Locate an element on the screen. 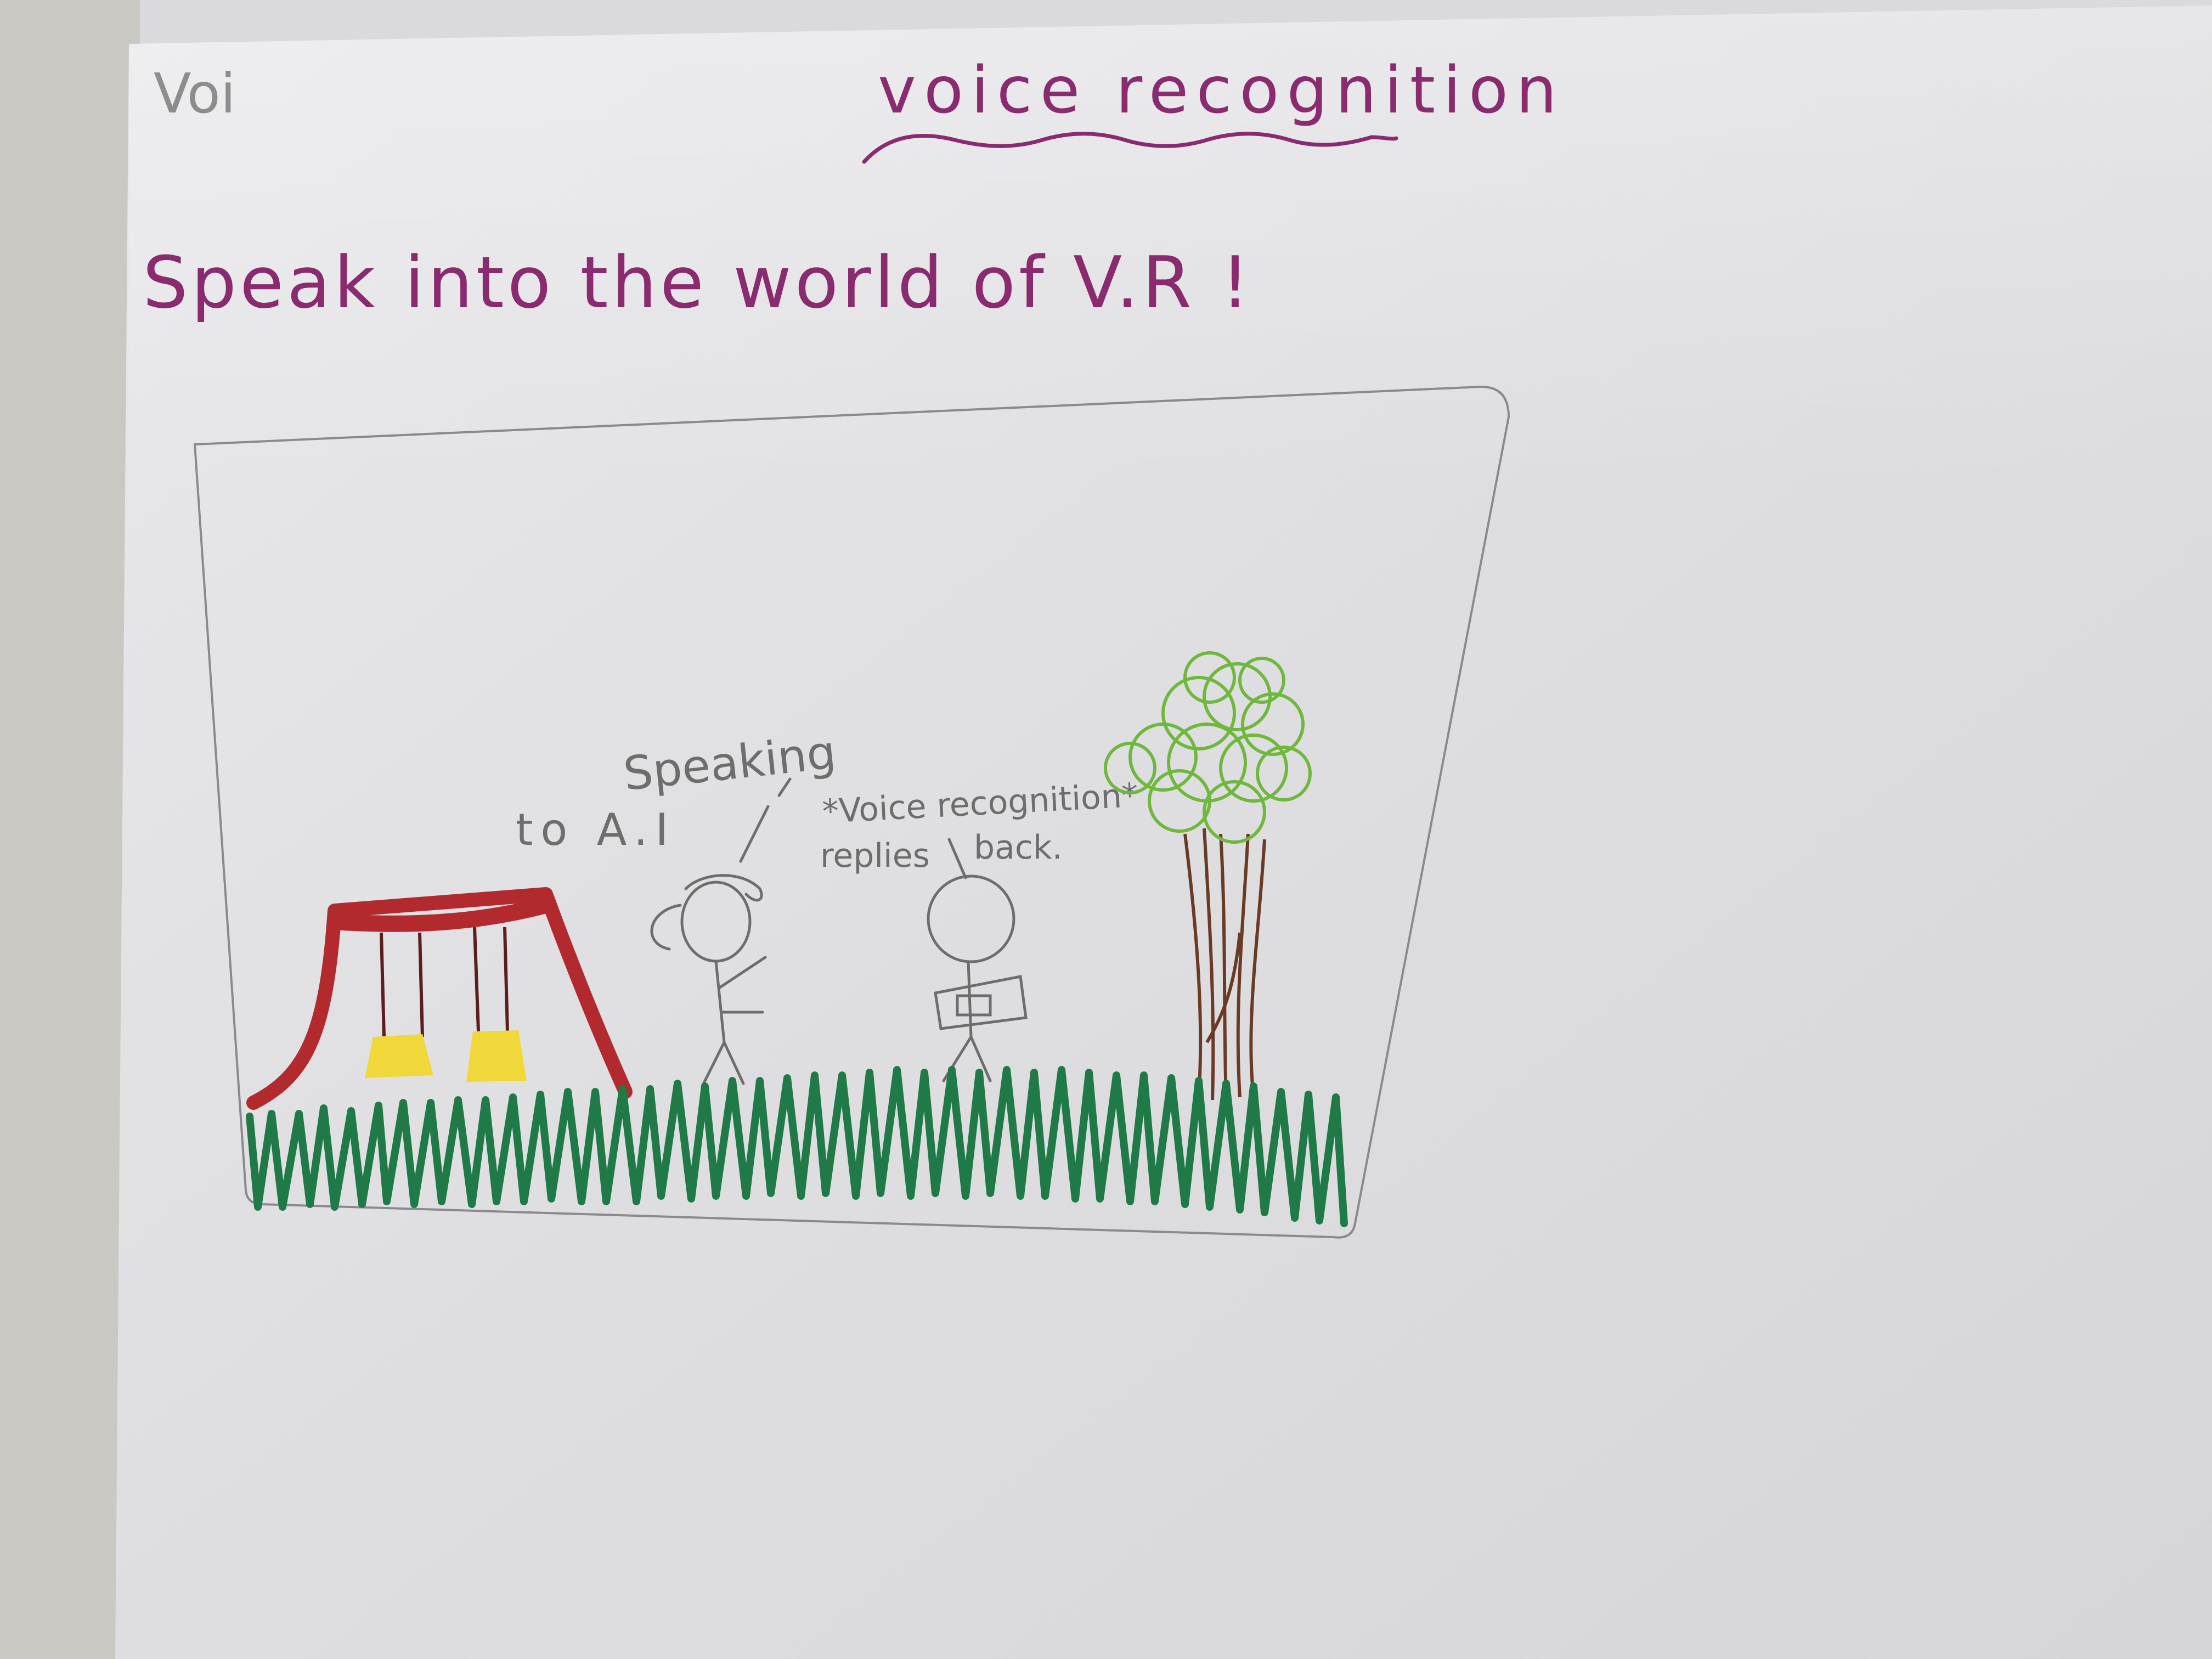  paper-sheet-back is located at coordinates (1176, 22).